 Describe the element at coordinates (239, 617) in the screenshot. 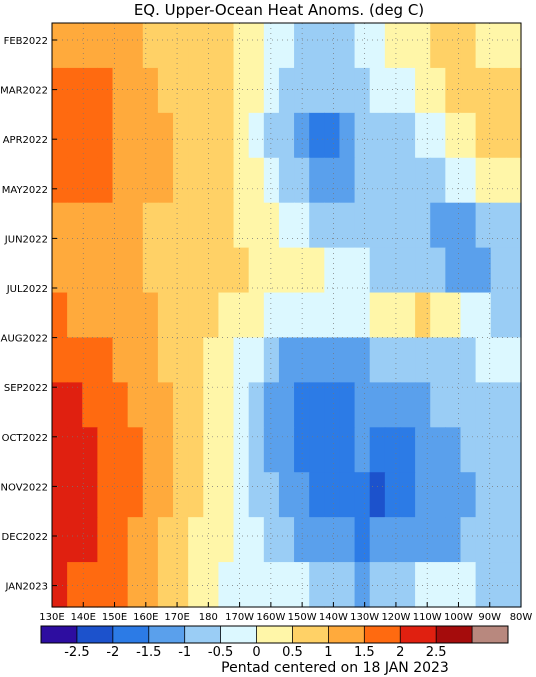

I see `x-tick-label: 170W` at that location.